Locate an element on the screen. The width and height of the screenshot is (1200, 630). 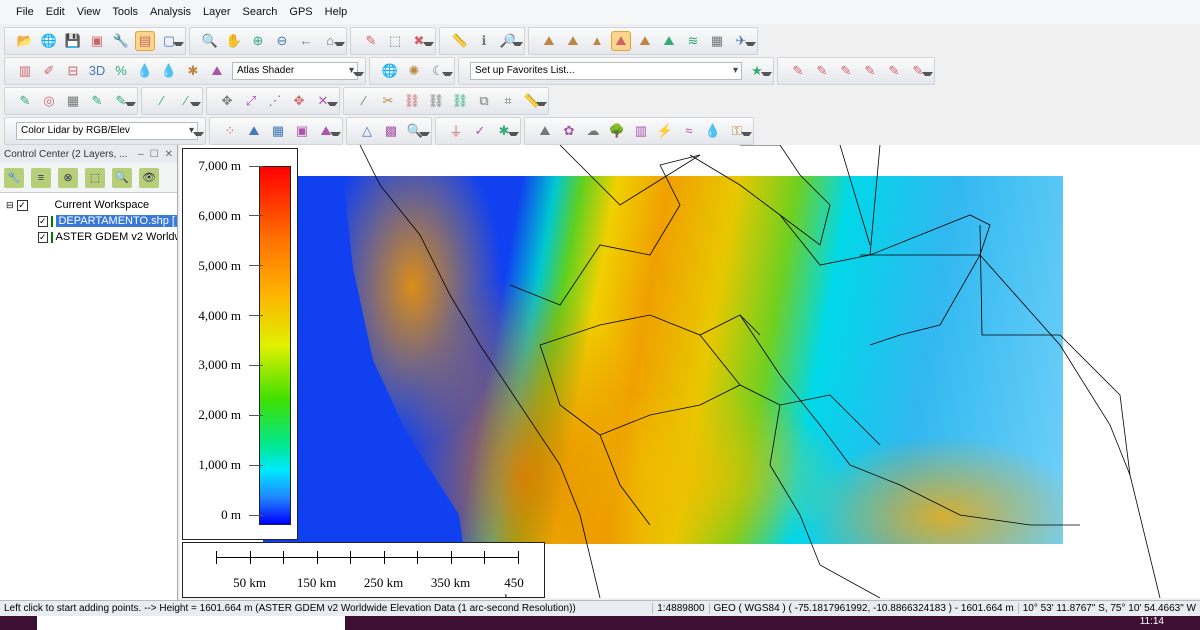
tower-icon: ▥ is located at coordinates (641, 130).